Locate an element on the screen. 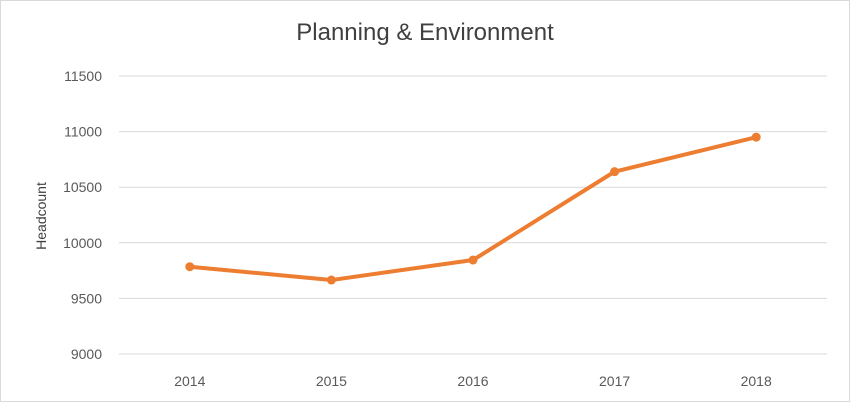 Image resolution: width=850 pixels, height=402 pixels. y-tick-label: 9000 is located at coordinates (86, 354).